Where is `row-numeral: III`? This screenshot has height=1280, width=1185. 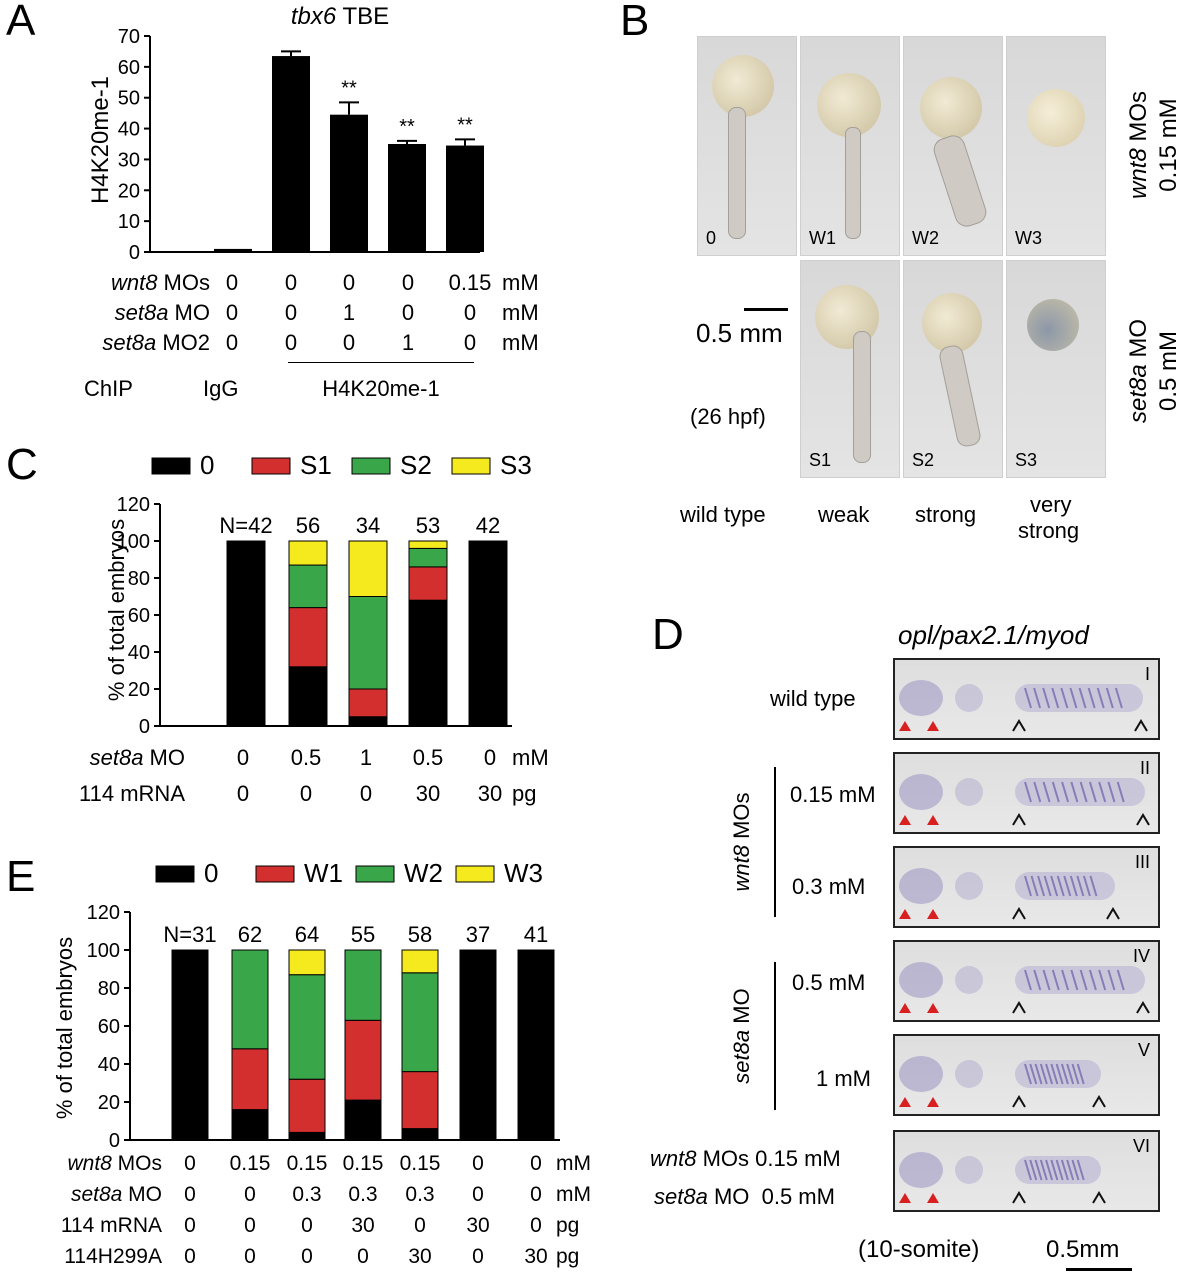
row-numeral: III is located at coordinates (1142, 862).